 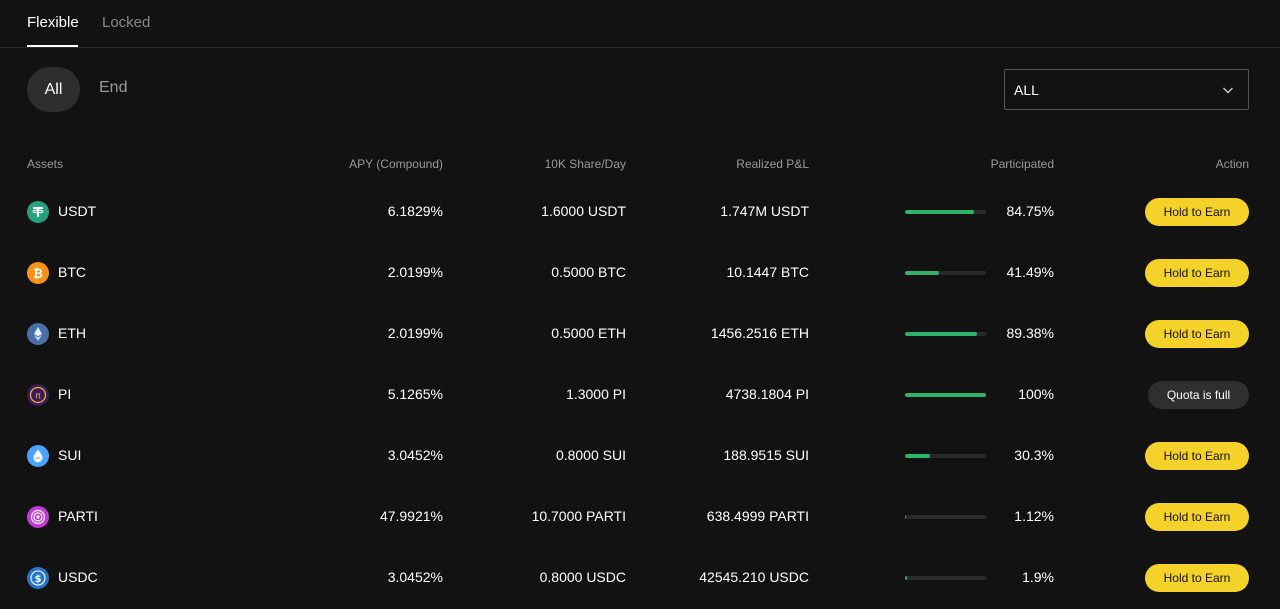 I want to click on column-header-action: Action, so click(x=1232, y=164).